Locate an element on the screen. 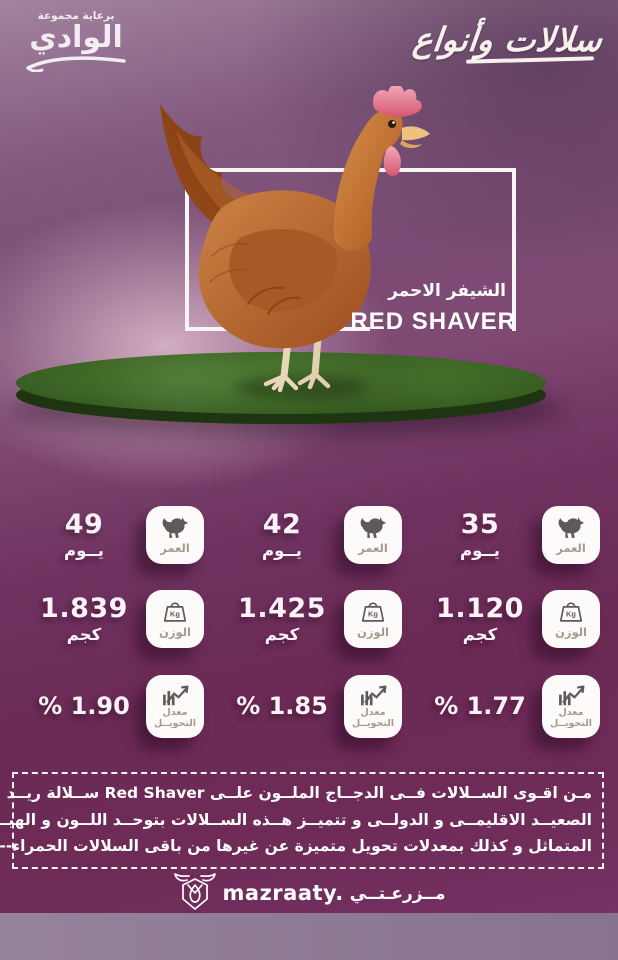 The width and height of the screenshot is (618, 960). red-shaver-hen-image is located at coordinates (295, 239).